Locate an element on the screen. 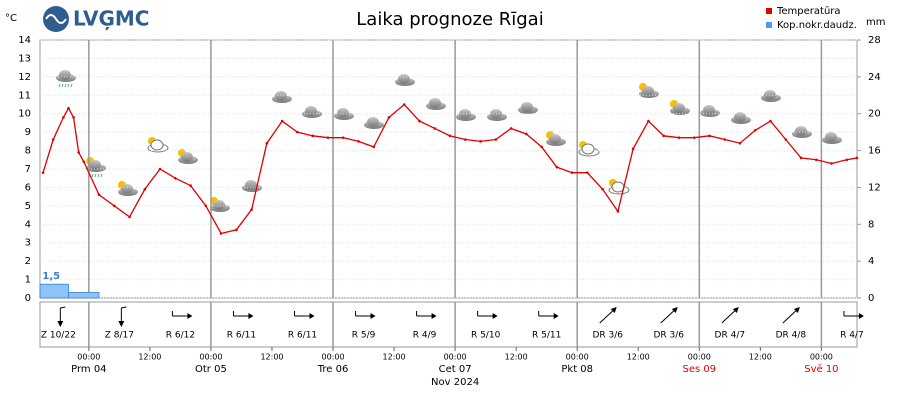  y2-tick-label: 0 is located at coordinates (871, 298).